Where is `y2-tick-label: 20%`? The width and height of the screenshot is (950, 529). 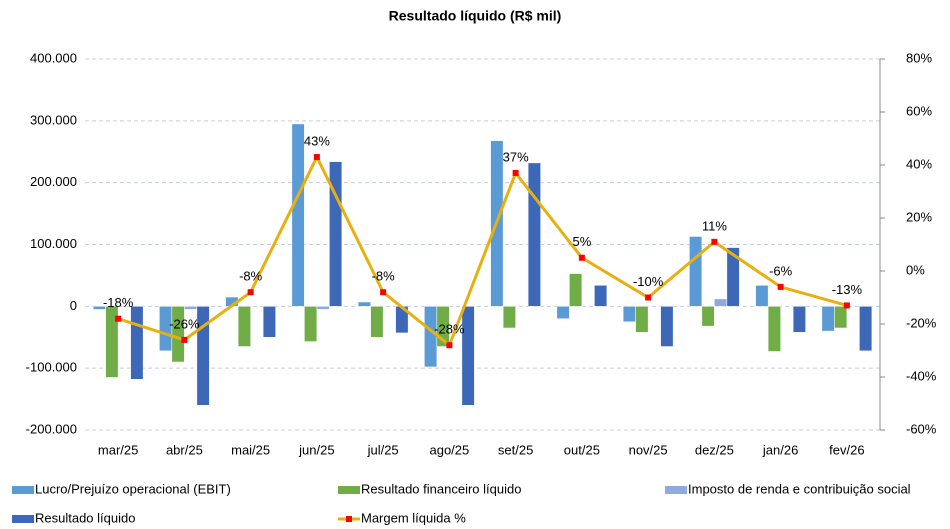 y2-tick-label: 20% is located at coordinates (919, 216).